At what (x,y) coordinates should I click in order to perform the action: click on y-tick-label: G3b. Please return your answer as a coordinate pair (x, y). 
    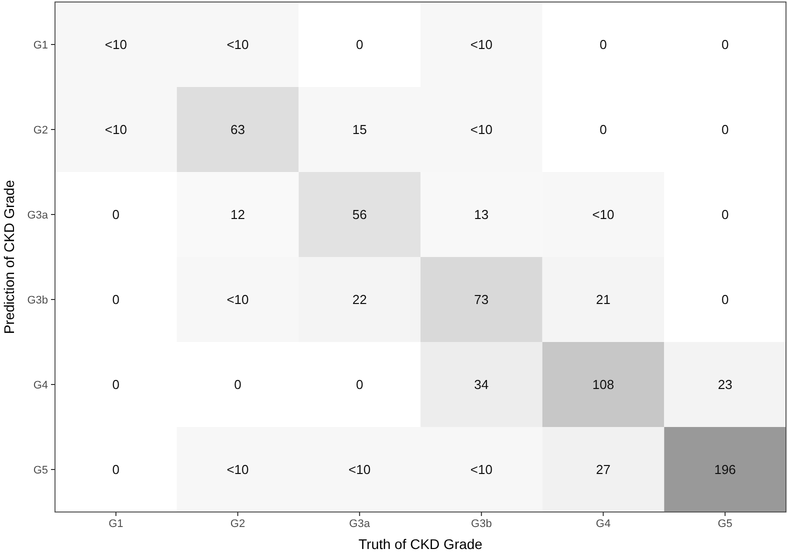
    Looking at the image, I should click on (37, 300).